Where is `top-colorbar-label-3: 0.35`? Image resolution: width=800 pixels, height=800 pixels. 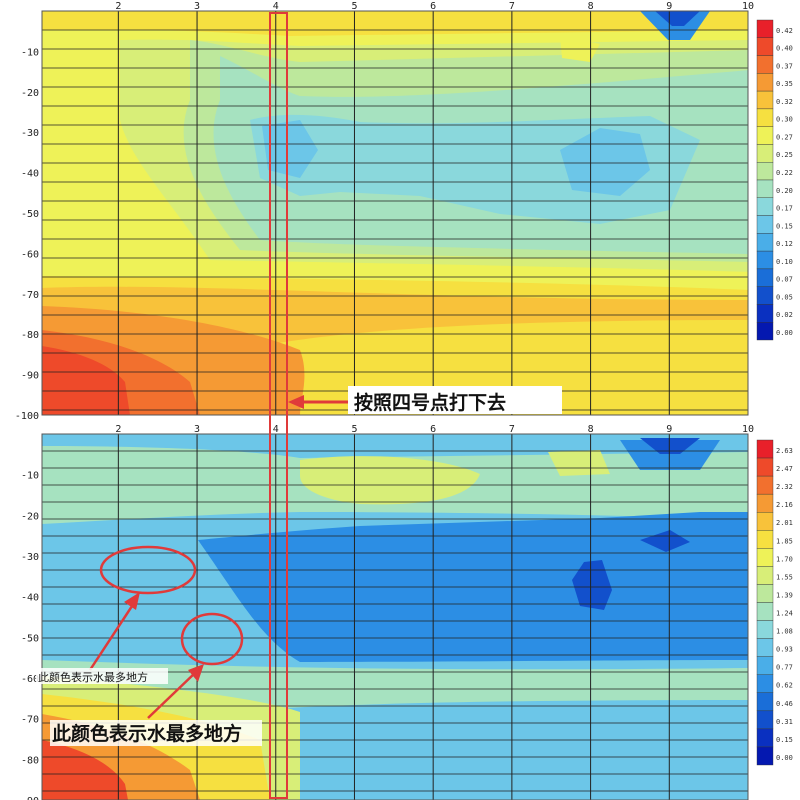
top-colorbar-label-3: 0.35 is located at coordinates (784, 84).